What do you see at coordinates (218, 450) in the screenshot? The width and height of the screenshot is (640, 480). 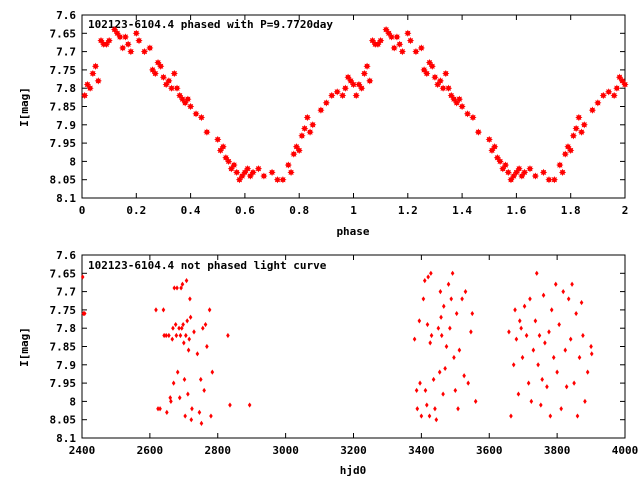 I see `x-tick-label: 2800` at bounding box center [218, 450].